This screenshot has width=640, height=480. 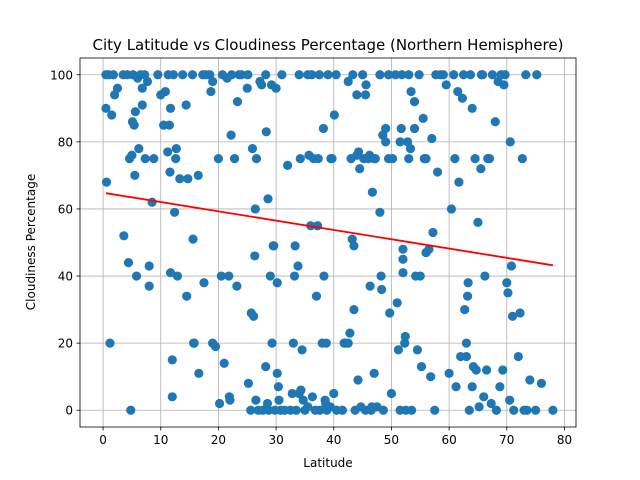 I want to click on x-tick-label: 60, so click(x=448, y=440).